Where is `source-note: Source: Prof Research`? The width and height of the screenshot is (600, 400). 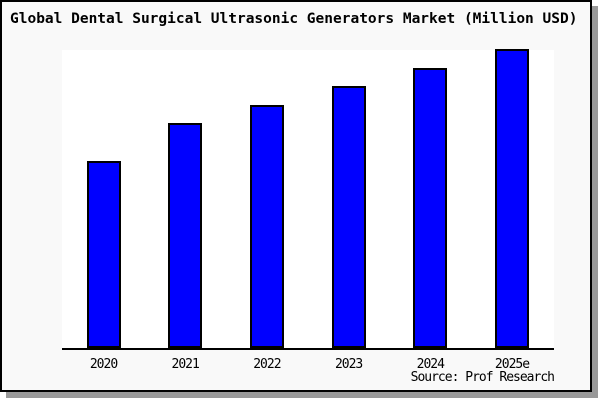 source-note: Source: Prof Research is located at coordinates (482, 377).